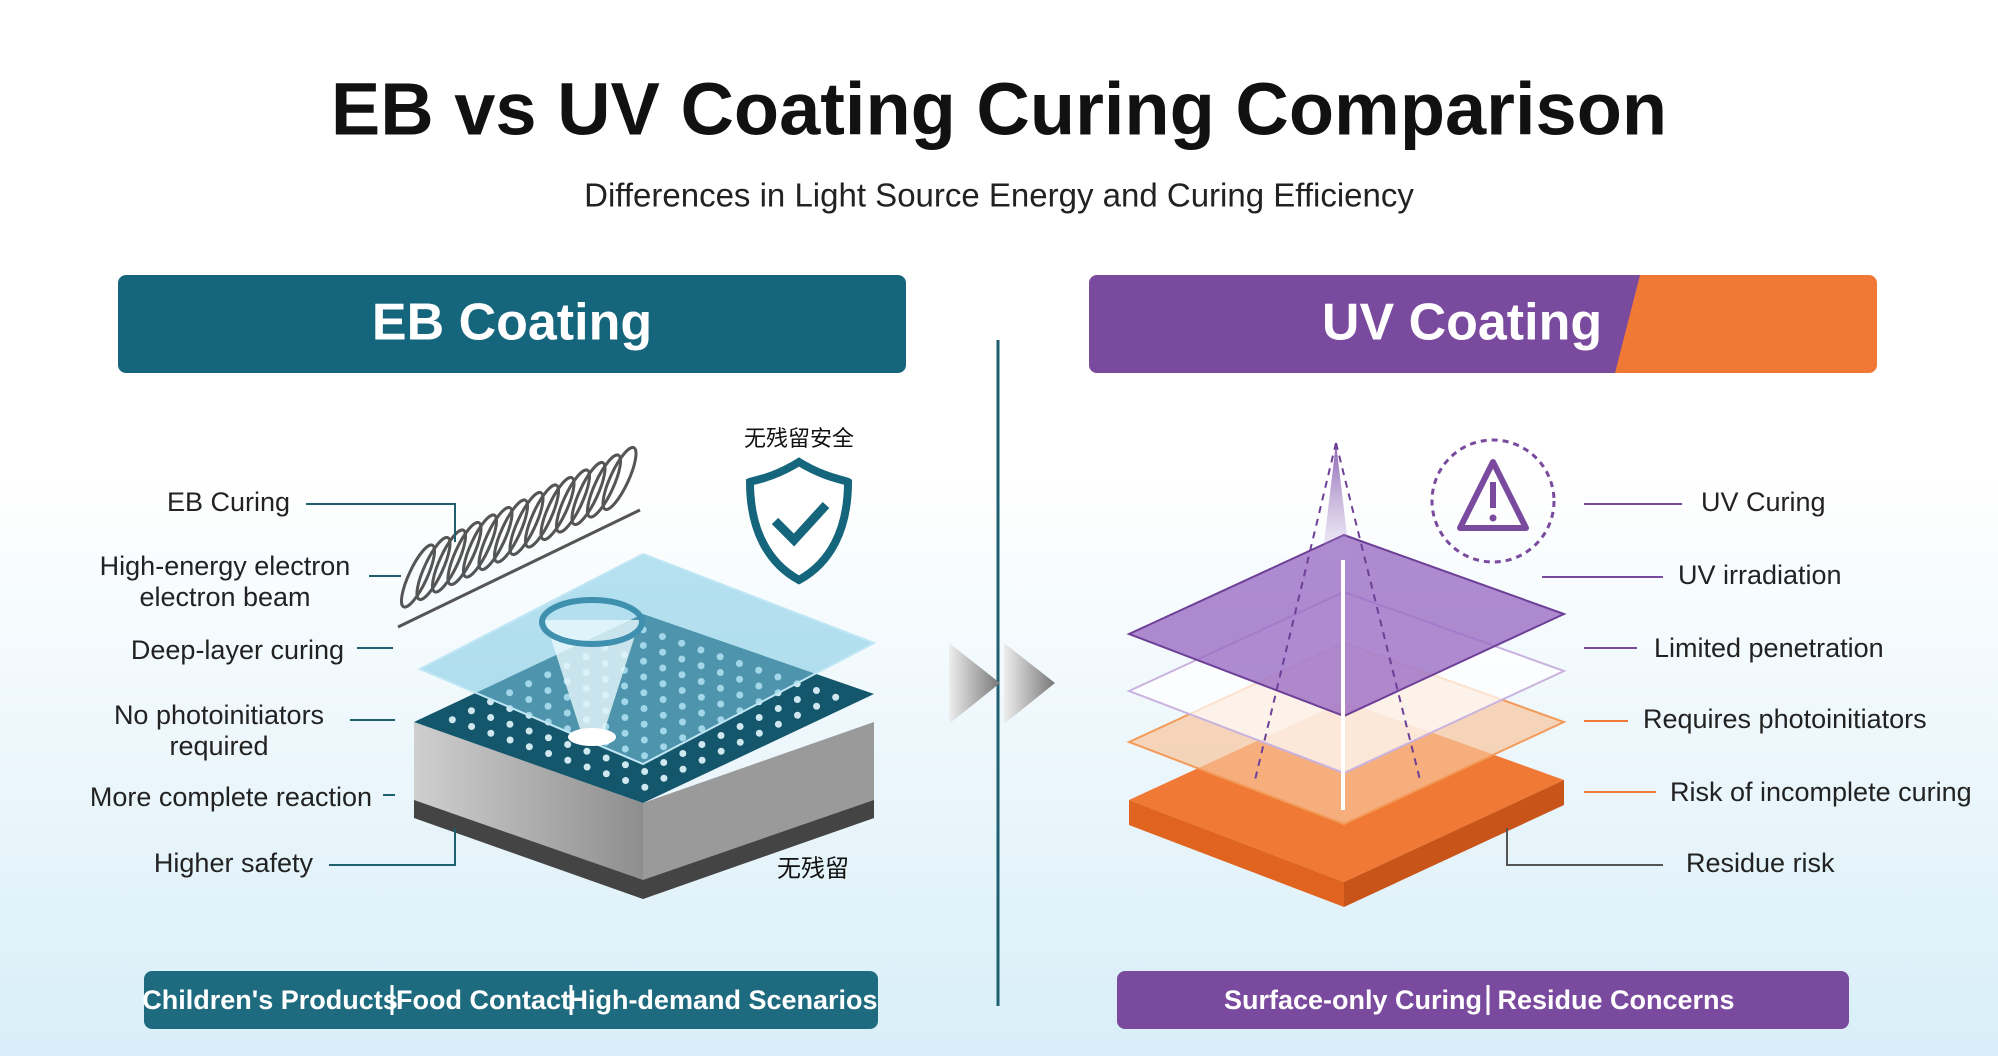 This screenshot has width=1998, height=1056. What do you see at coordinates (1483, 1000) in the screenshot?
I see `right-footer` at bounding box center [1483, 1000].